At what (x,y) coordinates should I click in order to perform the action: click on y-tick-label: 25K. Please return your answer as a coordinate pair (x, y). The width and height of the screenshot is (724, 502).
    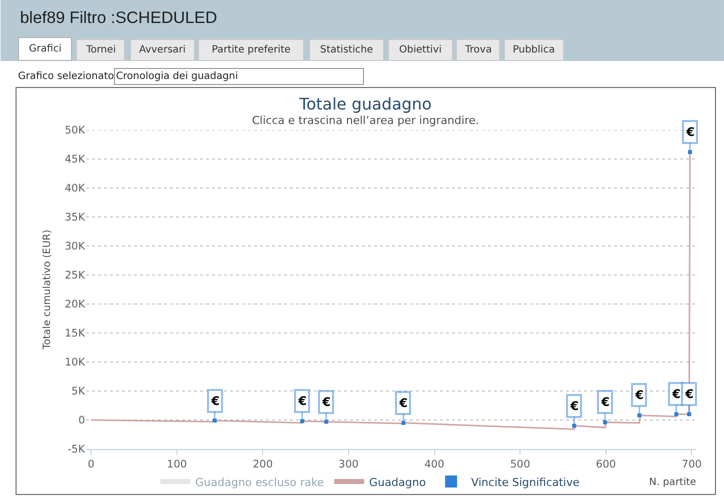
    Looking at the image, I should click on (75, 276).